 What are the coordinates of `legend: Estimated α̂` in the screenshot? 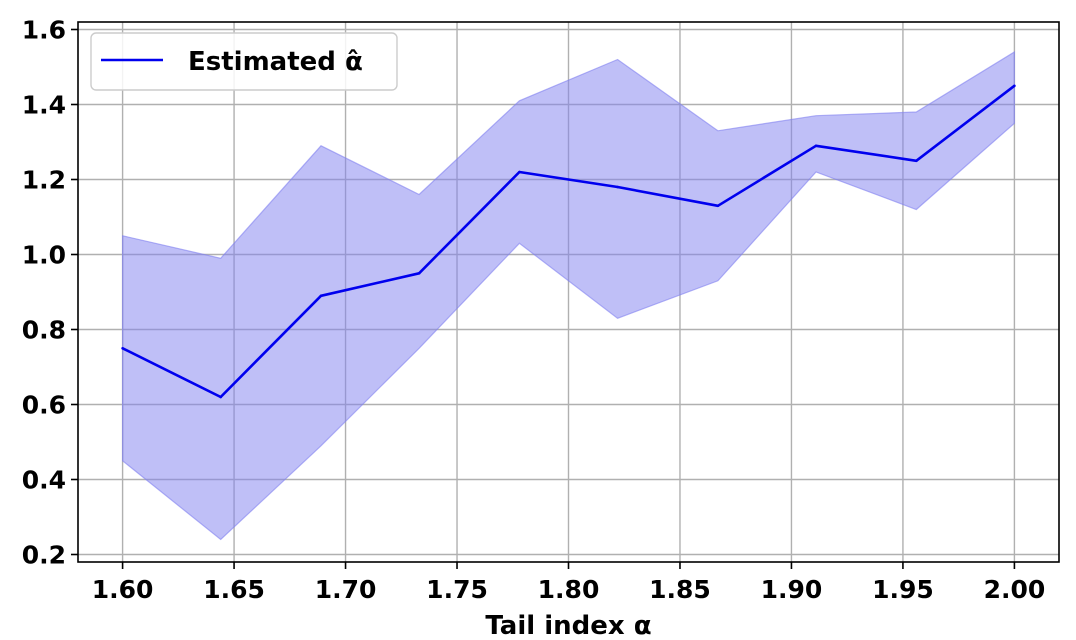 It's located at (244, 61).